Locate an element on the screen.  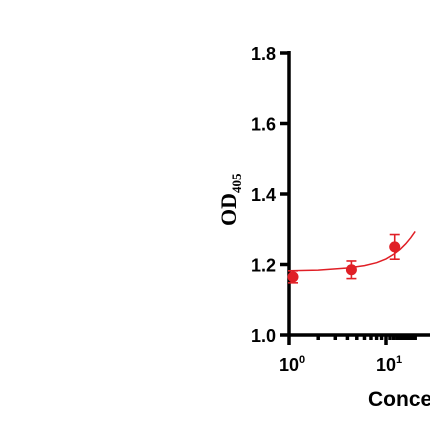
y-axis-label: OD405 is located at coordinates (230, 199).